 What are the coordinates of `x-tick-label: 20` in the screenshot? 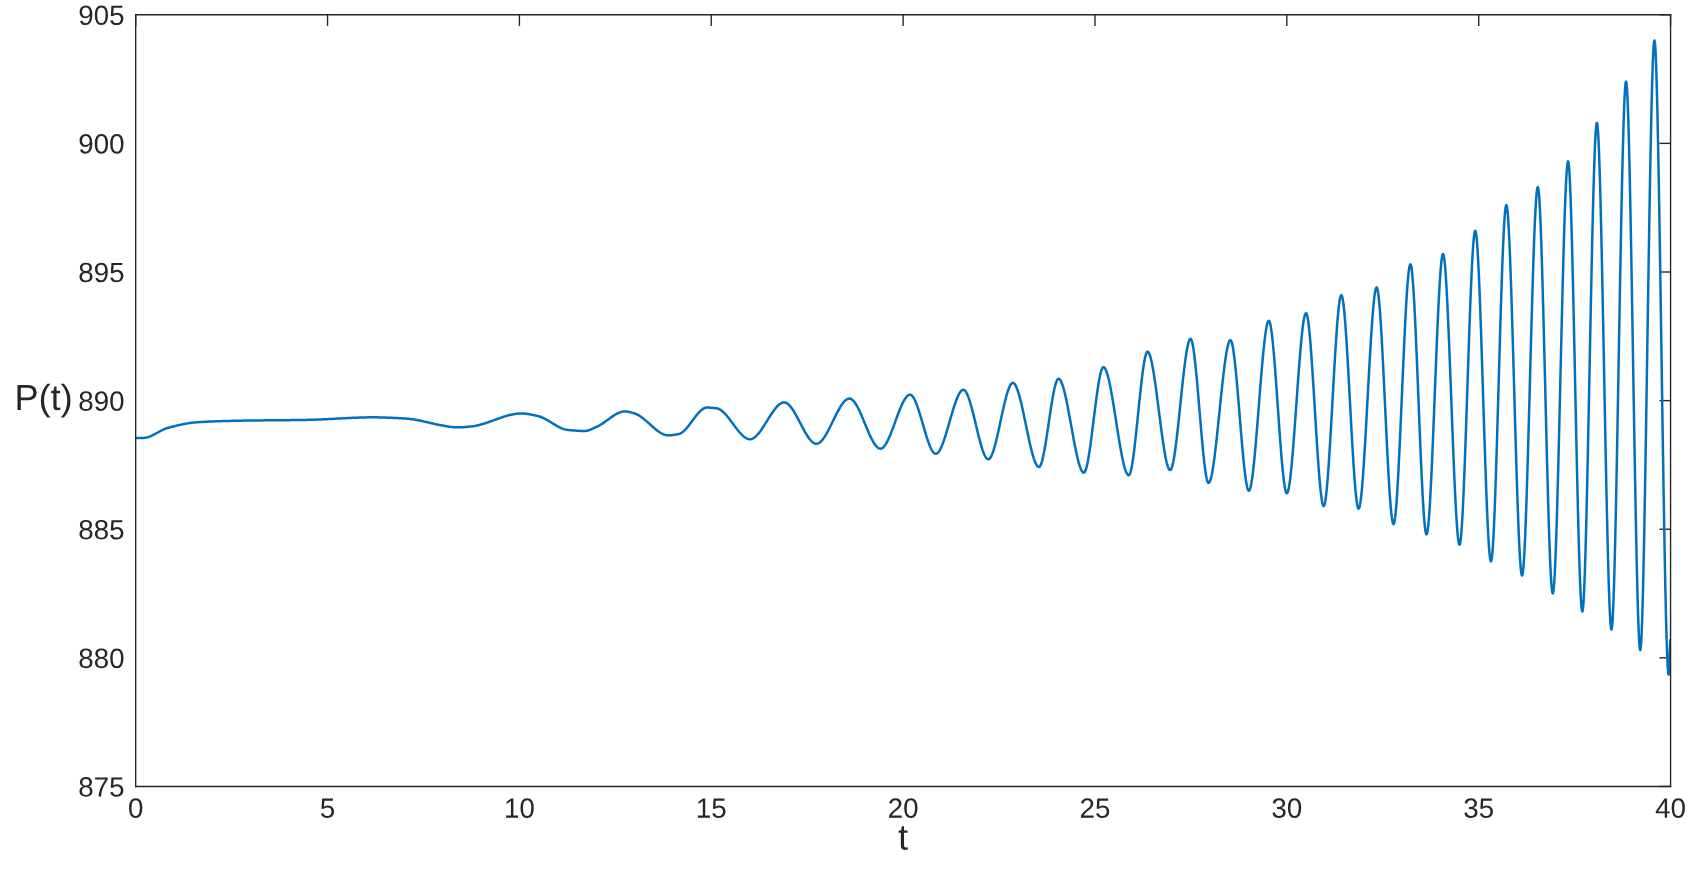 It's located at (903, 808).